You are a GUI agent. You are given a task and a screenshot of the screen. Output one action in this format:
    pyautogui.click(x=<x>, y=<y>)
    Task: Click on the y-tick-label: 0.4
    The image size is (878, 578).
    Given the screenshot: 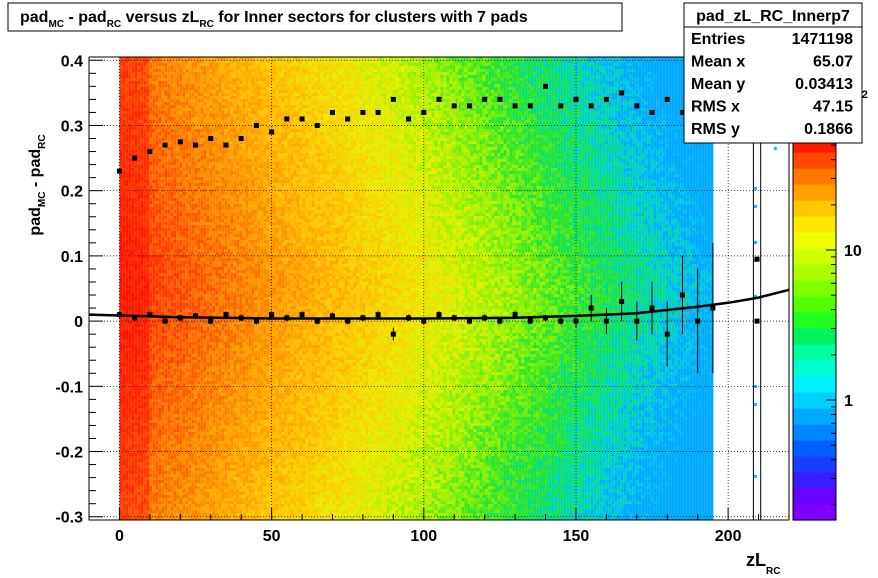 What is the action you would take?
    pyautogui.click(x=72, y=61)
    